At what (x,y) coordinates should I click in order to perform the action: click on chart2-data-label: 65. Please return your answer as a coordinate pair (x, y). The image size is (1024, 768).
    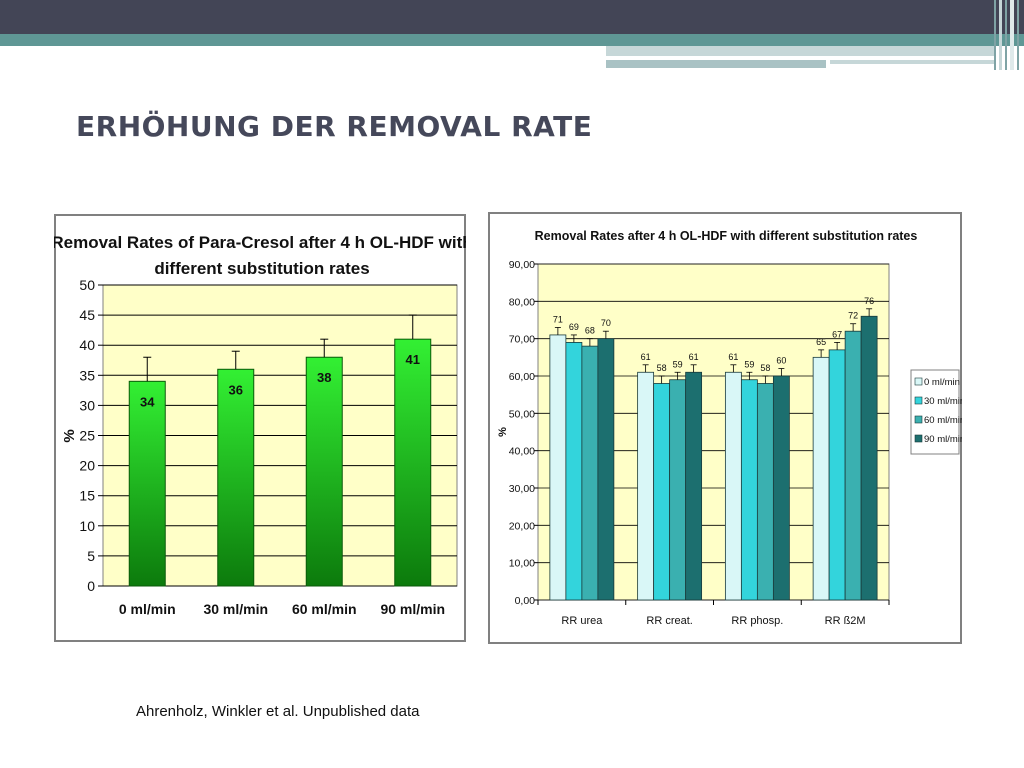
    Looking at the image, I should click on (821, 342).